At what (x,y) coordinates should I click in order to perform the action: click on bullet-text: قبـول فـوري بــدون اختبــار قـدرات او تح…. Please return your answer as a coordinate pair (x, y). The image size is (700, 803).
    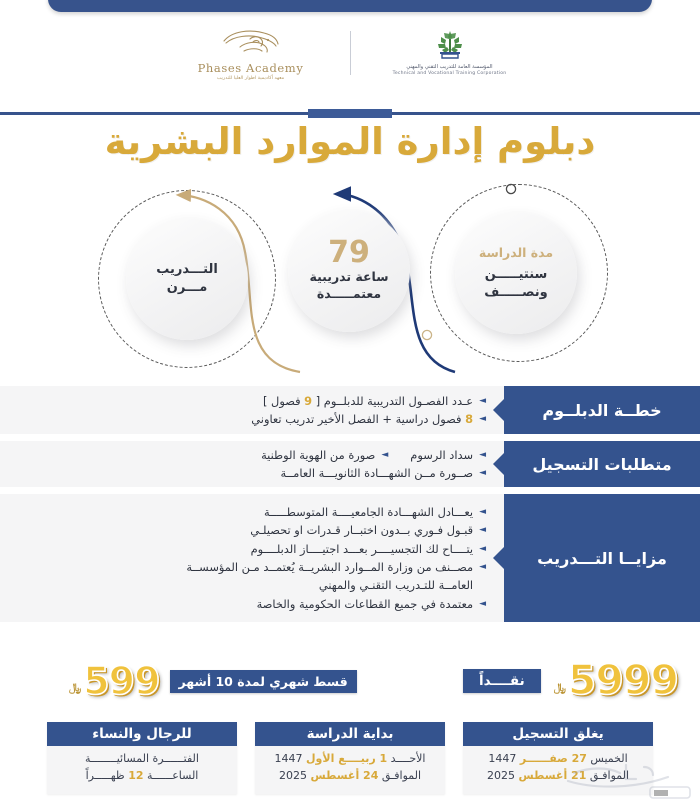
    Looking at the image, I should click on (362, 530).